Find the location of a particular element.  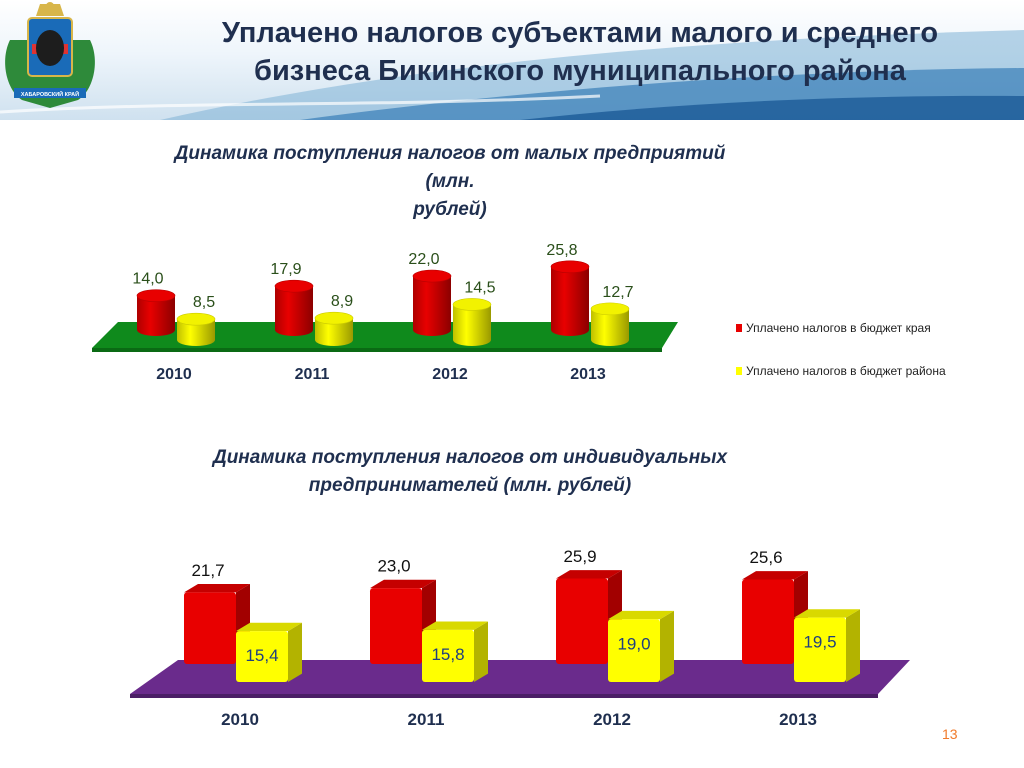

chart1-bar-2012-regional is located at coordinates (432, 302).